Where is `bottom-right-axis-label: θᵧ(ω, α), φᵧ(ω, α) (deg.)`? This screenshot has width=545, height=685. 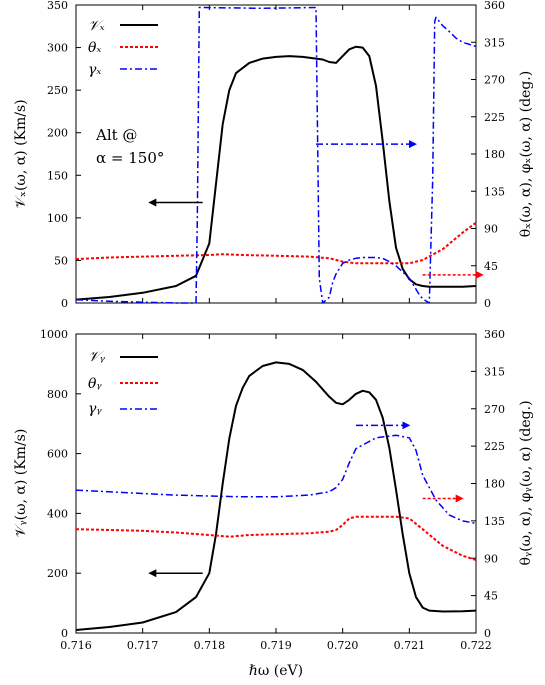
bottom-right-axis-label: θᵧ(ω, α), φᵧ(ω, α) (deg.) is located at coordinates (526, 482).